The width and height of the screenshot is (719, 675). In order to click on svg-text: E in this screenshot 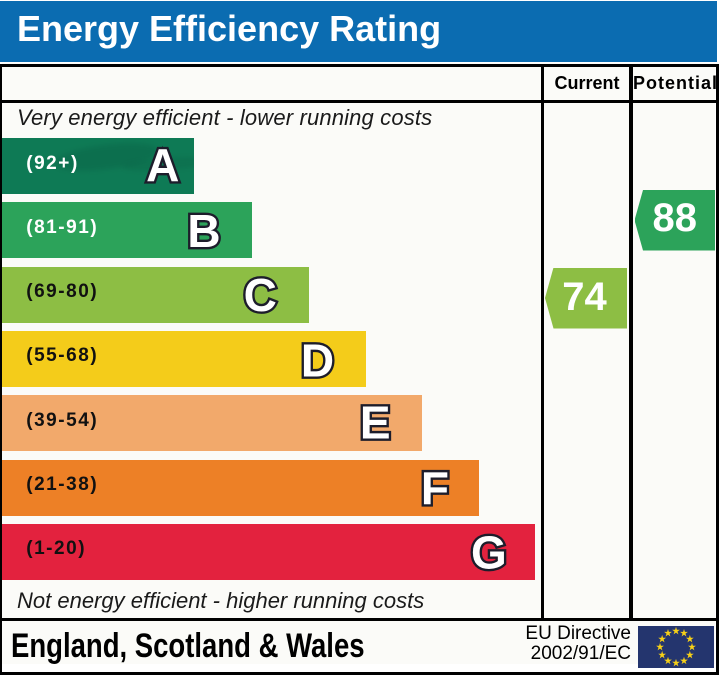, I will do `click(375, 423)`.